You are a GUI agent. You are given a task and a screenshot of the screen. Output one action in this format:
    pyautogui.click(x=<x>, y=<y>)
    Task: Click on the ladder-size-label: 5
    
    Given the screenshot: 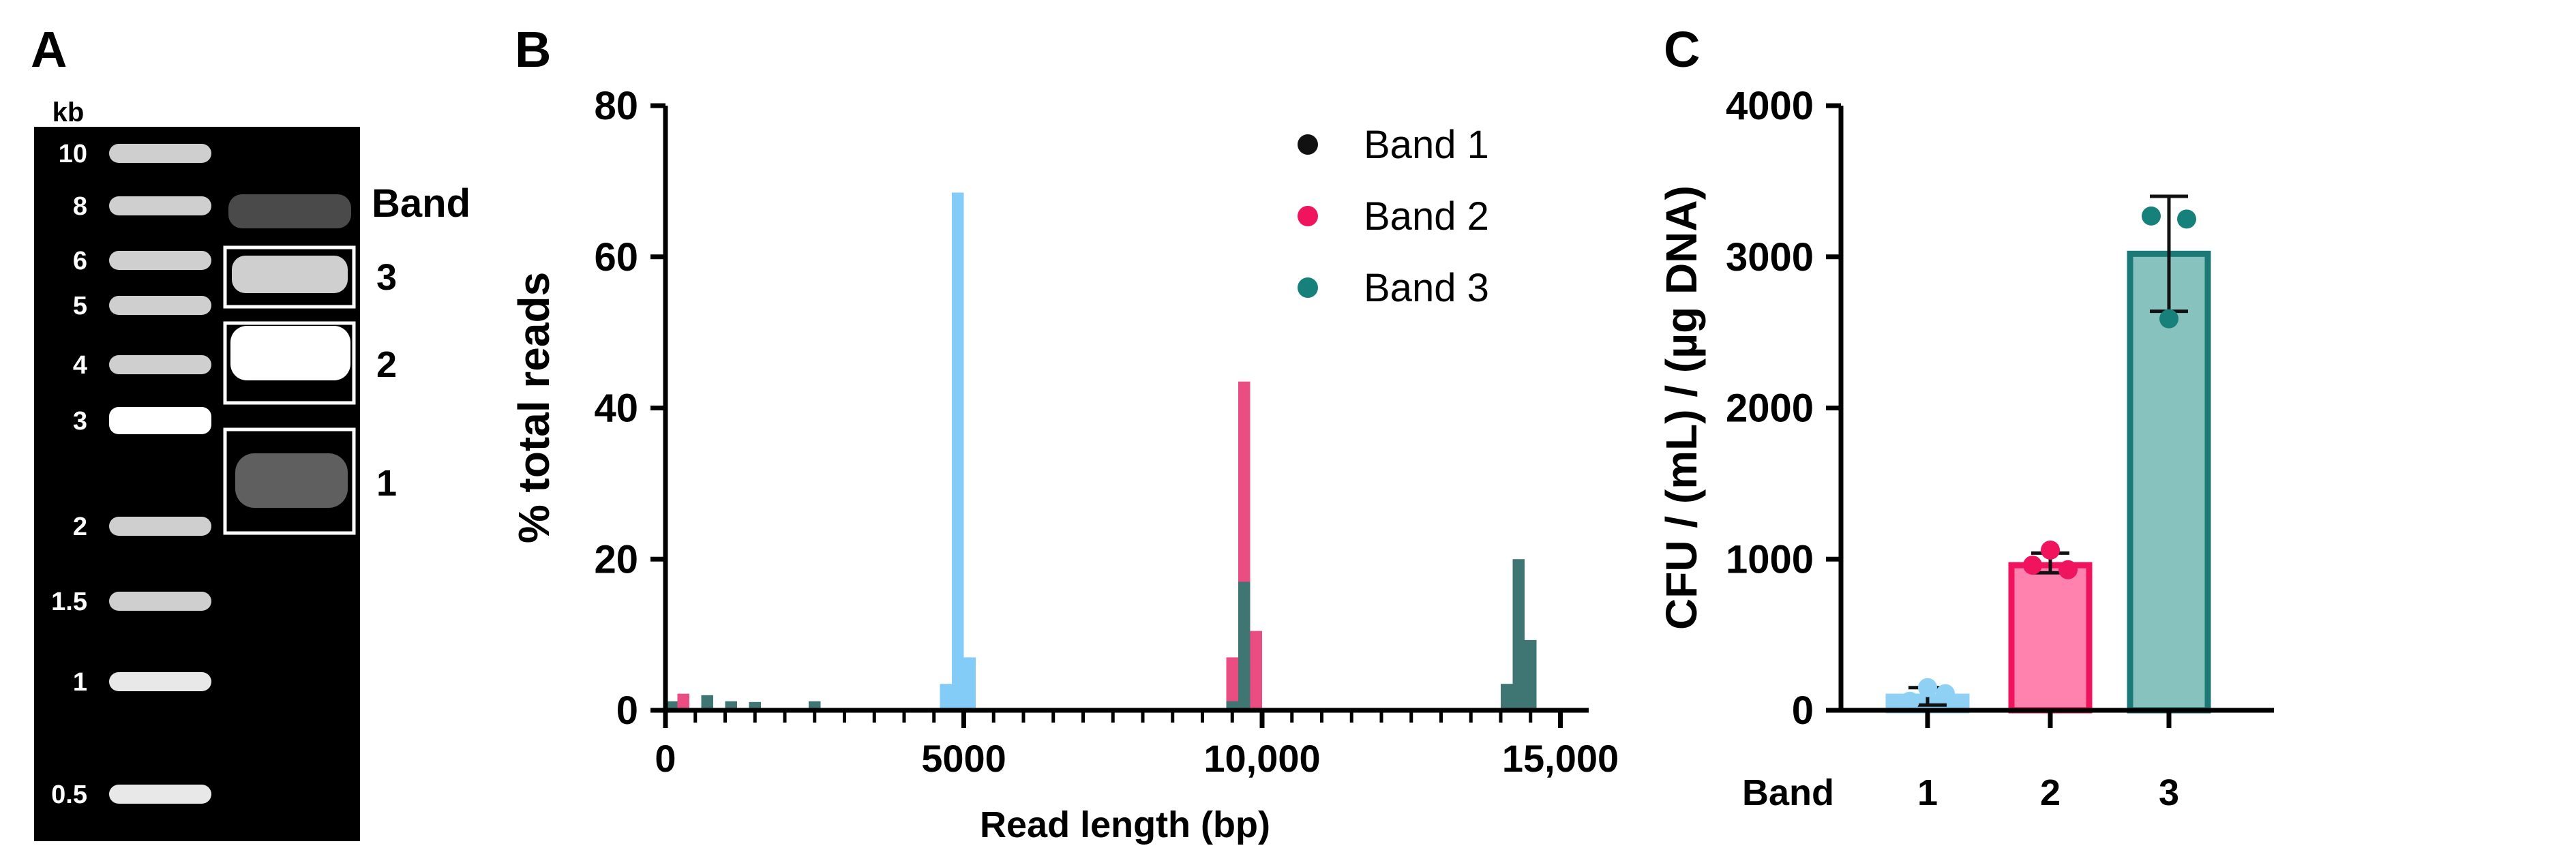 What is the action you would take?
    pyautogui.click(x=80, y=306)
    